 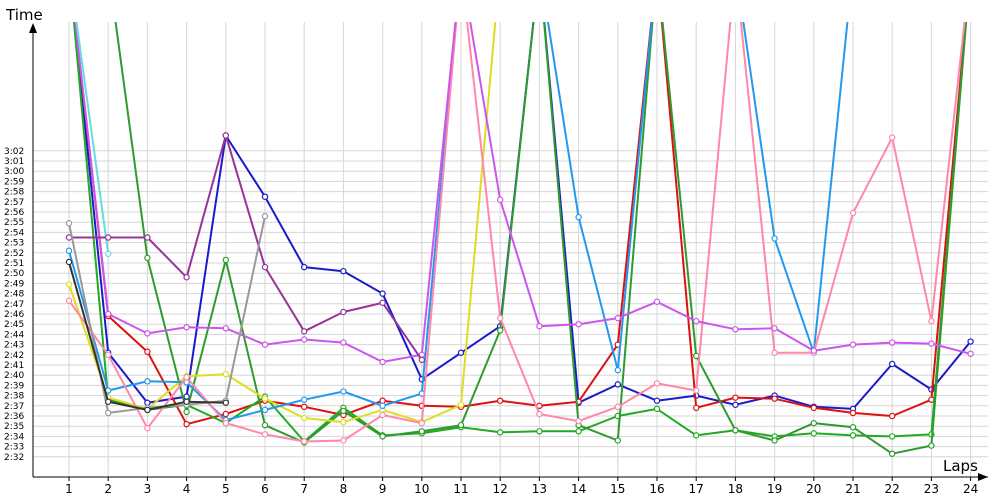 I want to click on y-tick-label: 2:48, so click(x=14, y=295).